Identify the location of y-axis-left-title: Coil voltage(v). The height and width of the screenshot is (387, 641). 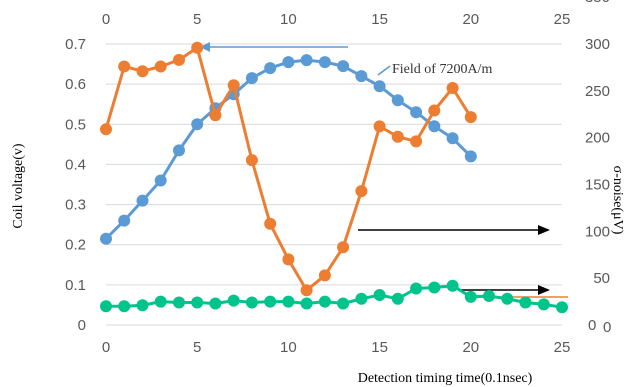
(18, 185).